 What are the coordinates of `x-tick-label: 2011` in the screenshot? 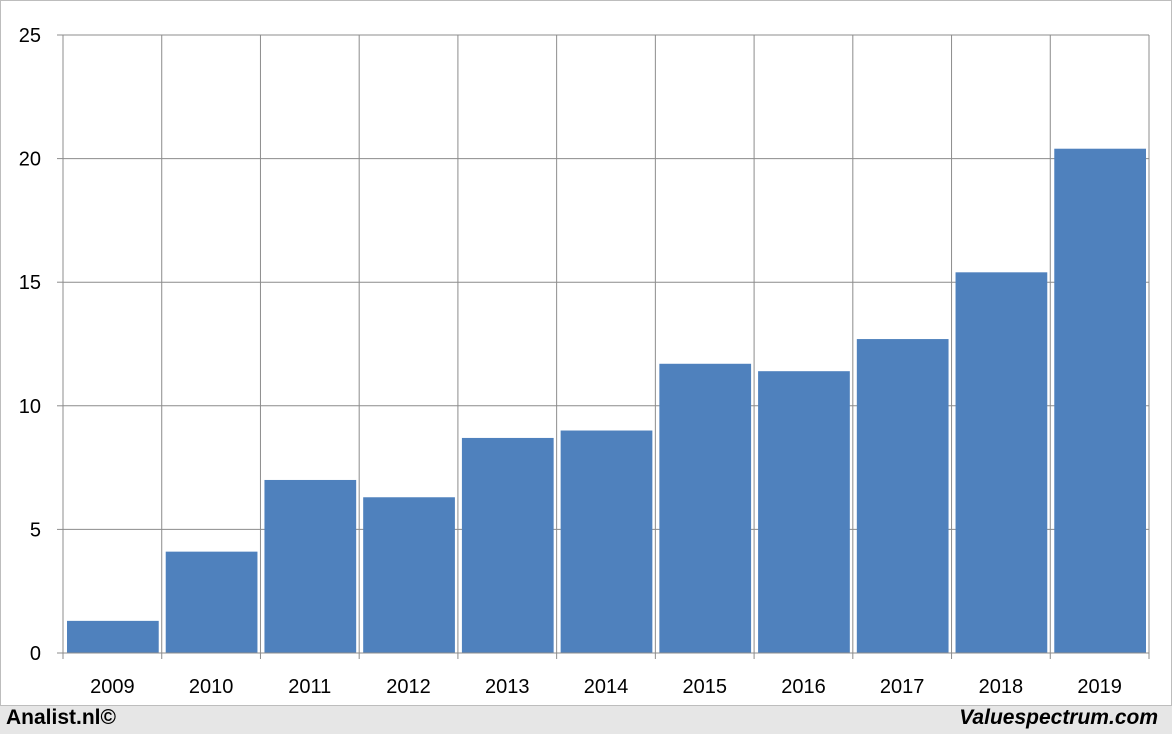 It's located at (309, 687).